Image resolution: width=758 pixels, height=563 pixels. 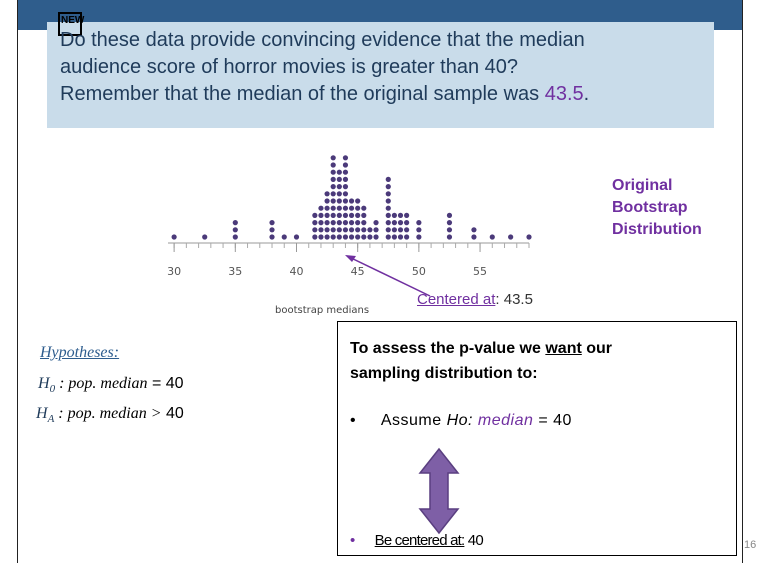 What do you see at coordinates (459, 420) in the screenshot?
I see `bullet-ho: Ho:` at bounding box center [459, 420].